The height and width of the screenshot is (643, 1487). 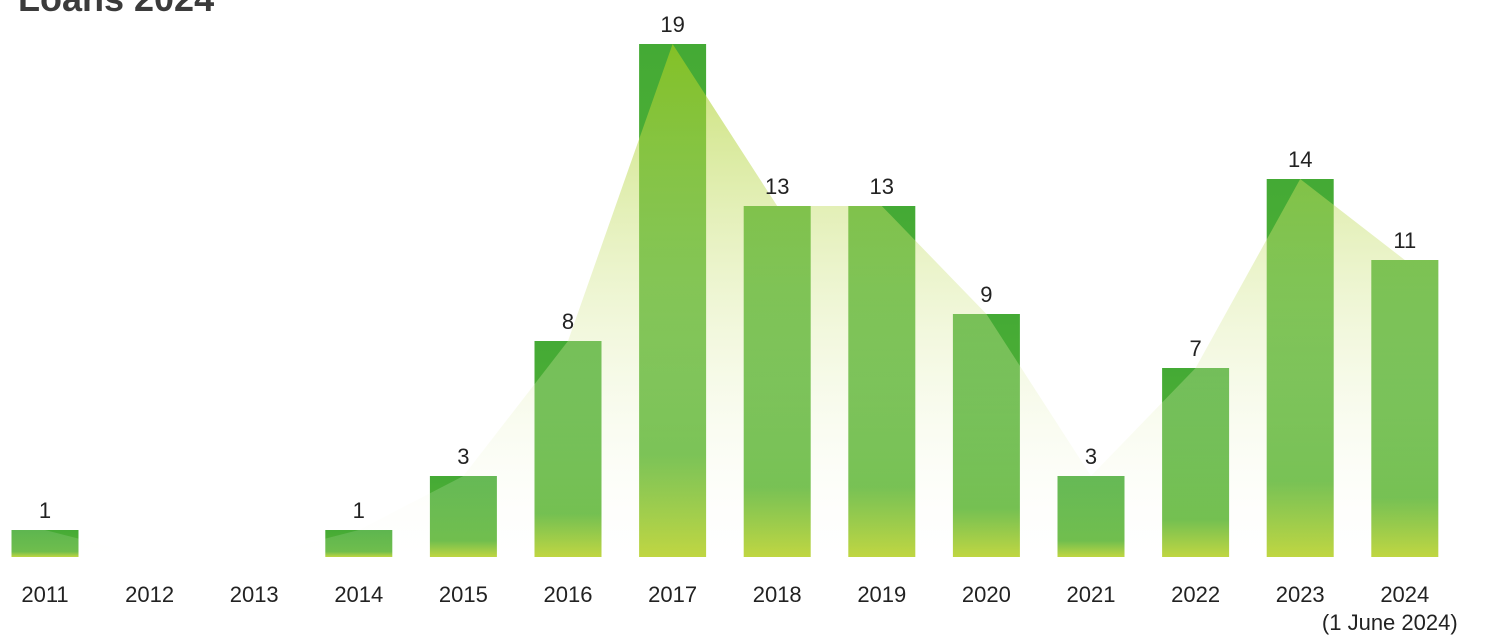 I want to click on data-label-2024: 11, so click(x=1404, y=240).